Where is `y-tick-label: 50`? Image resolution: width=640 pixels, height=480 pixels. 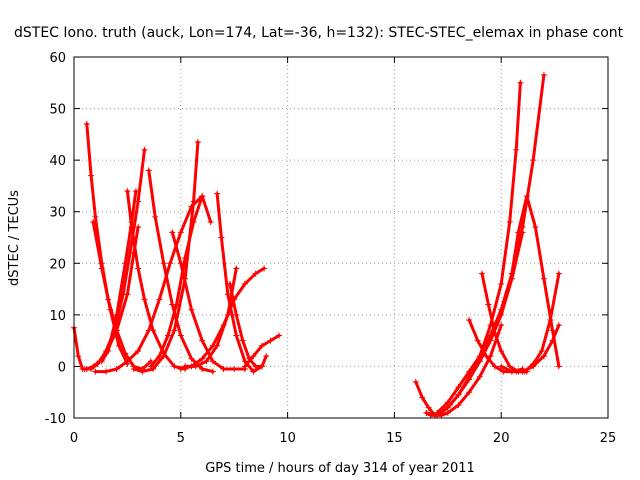
y-tick-label: 50 is located at coordinates (57, 110).